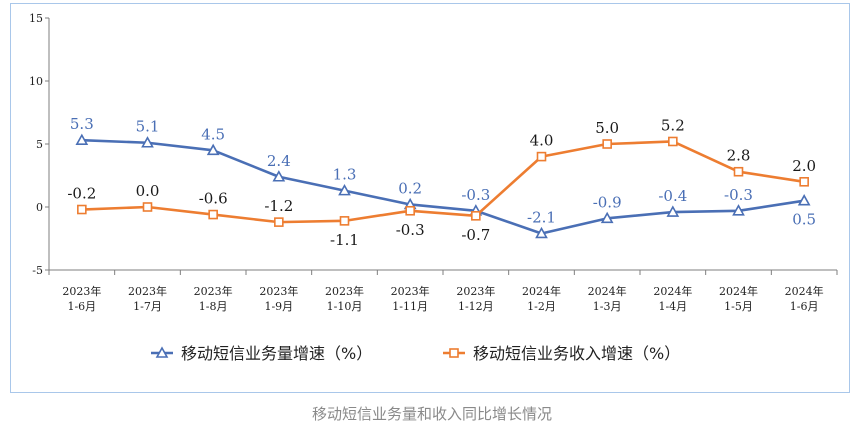  I want to click on data-label: -0.6, so click(213, 199).